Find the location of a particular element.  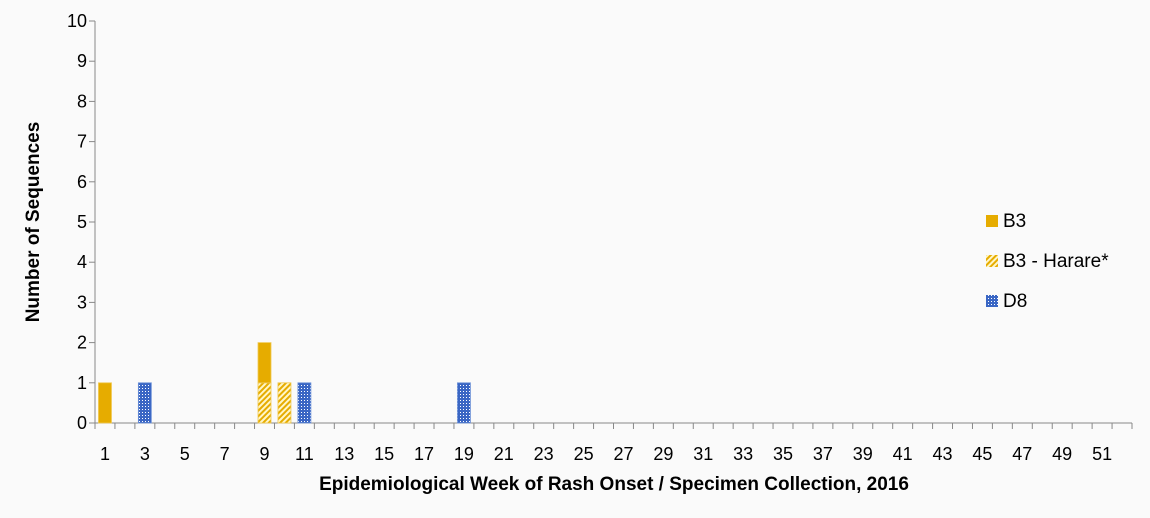

x-tick-label: 43 is located at coordinates (943, 454).